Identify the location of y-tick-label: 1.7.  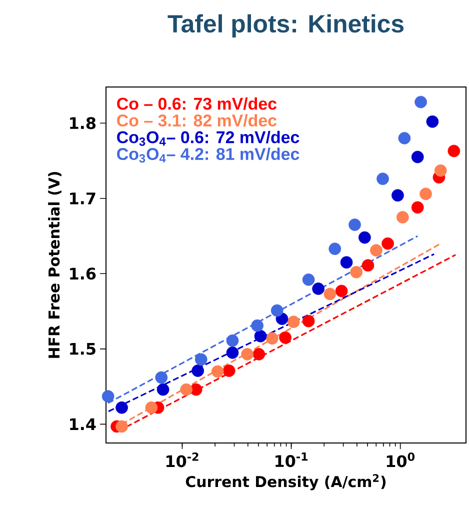
(83, 198).